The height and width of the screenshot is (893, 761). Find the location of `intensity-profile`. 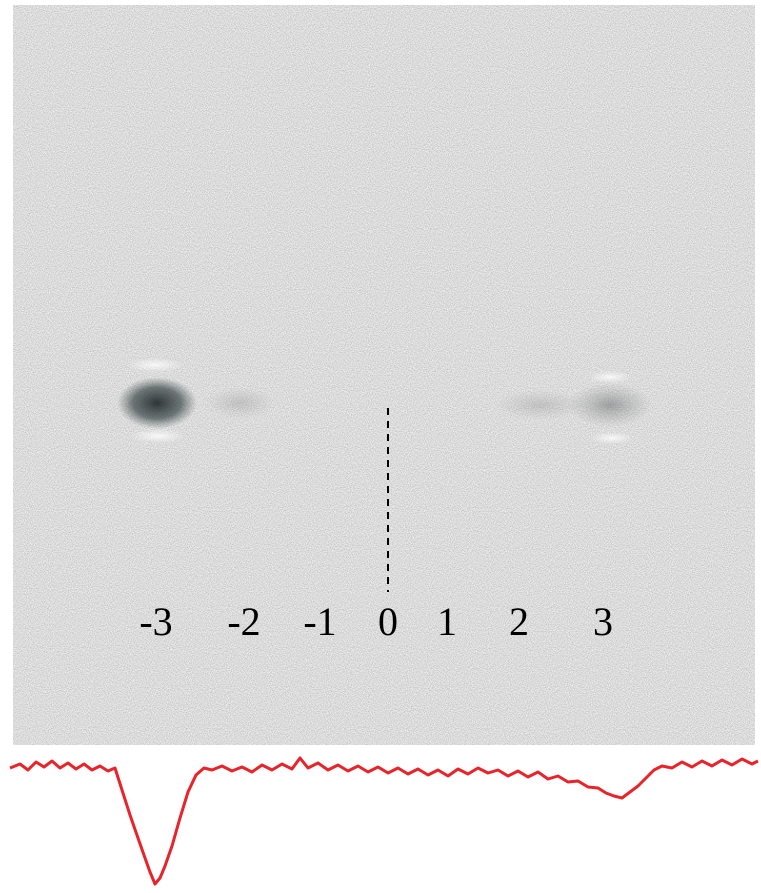

intensity-profile is located at coordinates (384, 821).